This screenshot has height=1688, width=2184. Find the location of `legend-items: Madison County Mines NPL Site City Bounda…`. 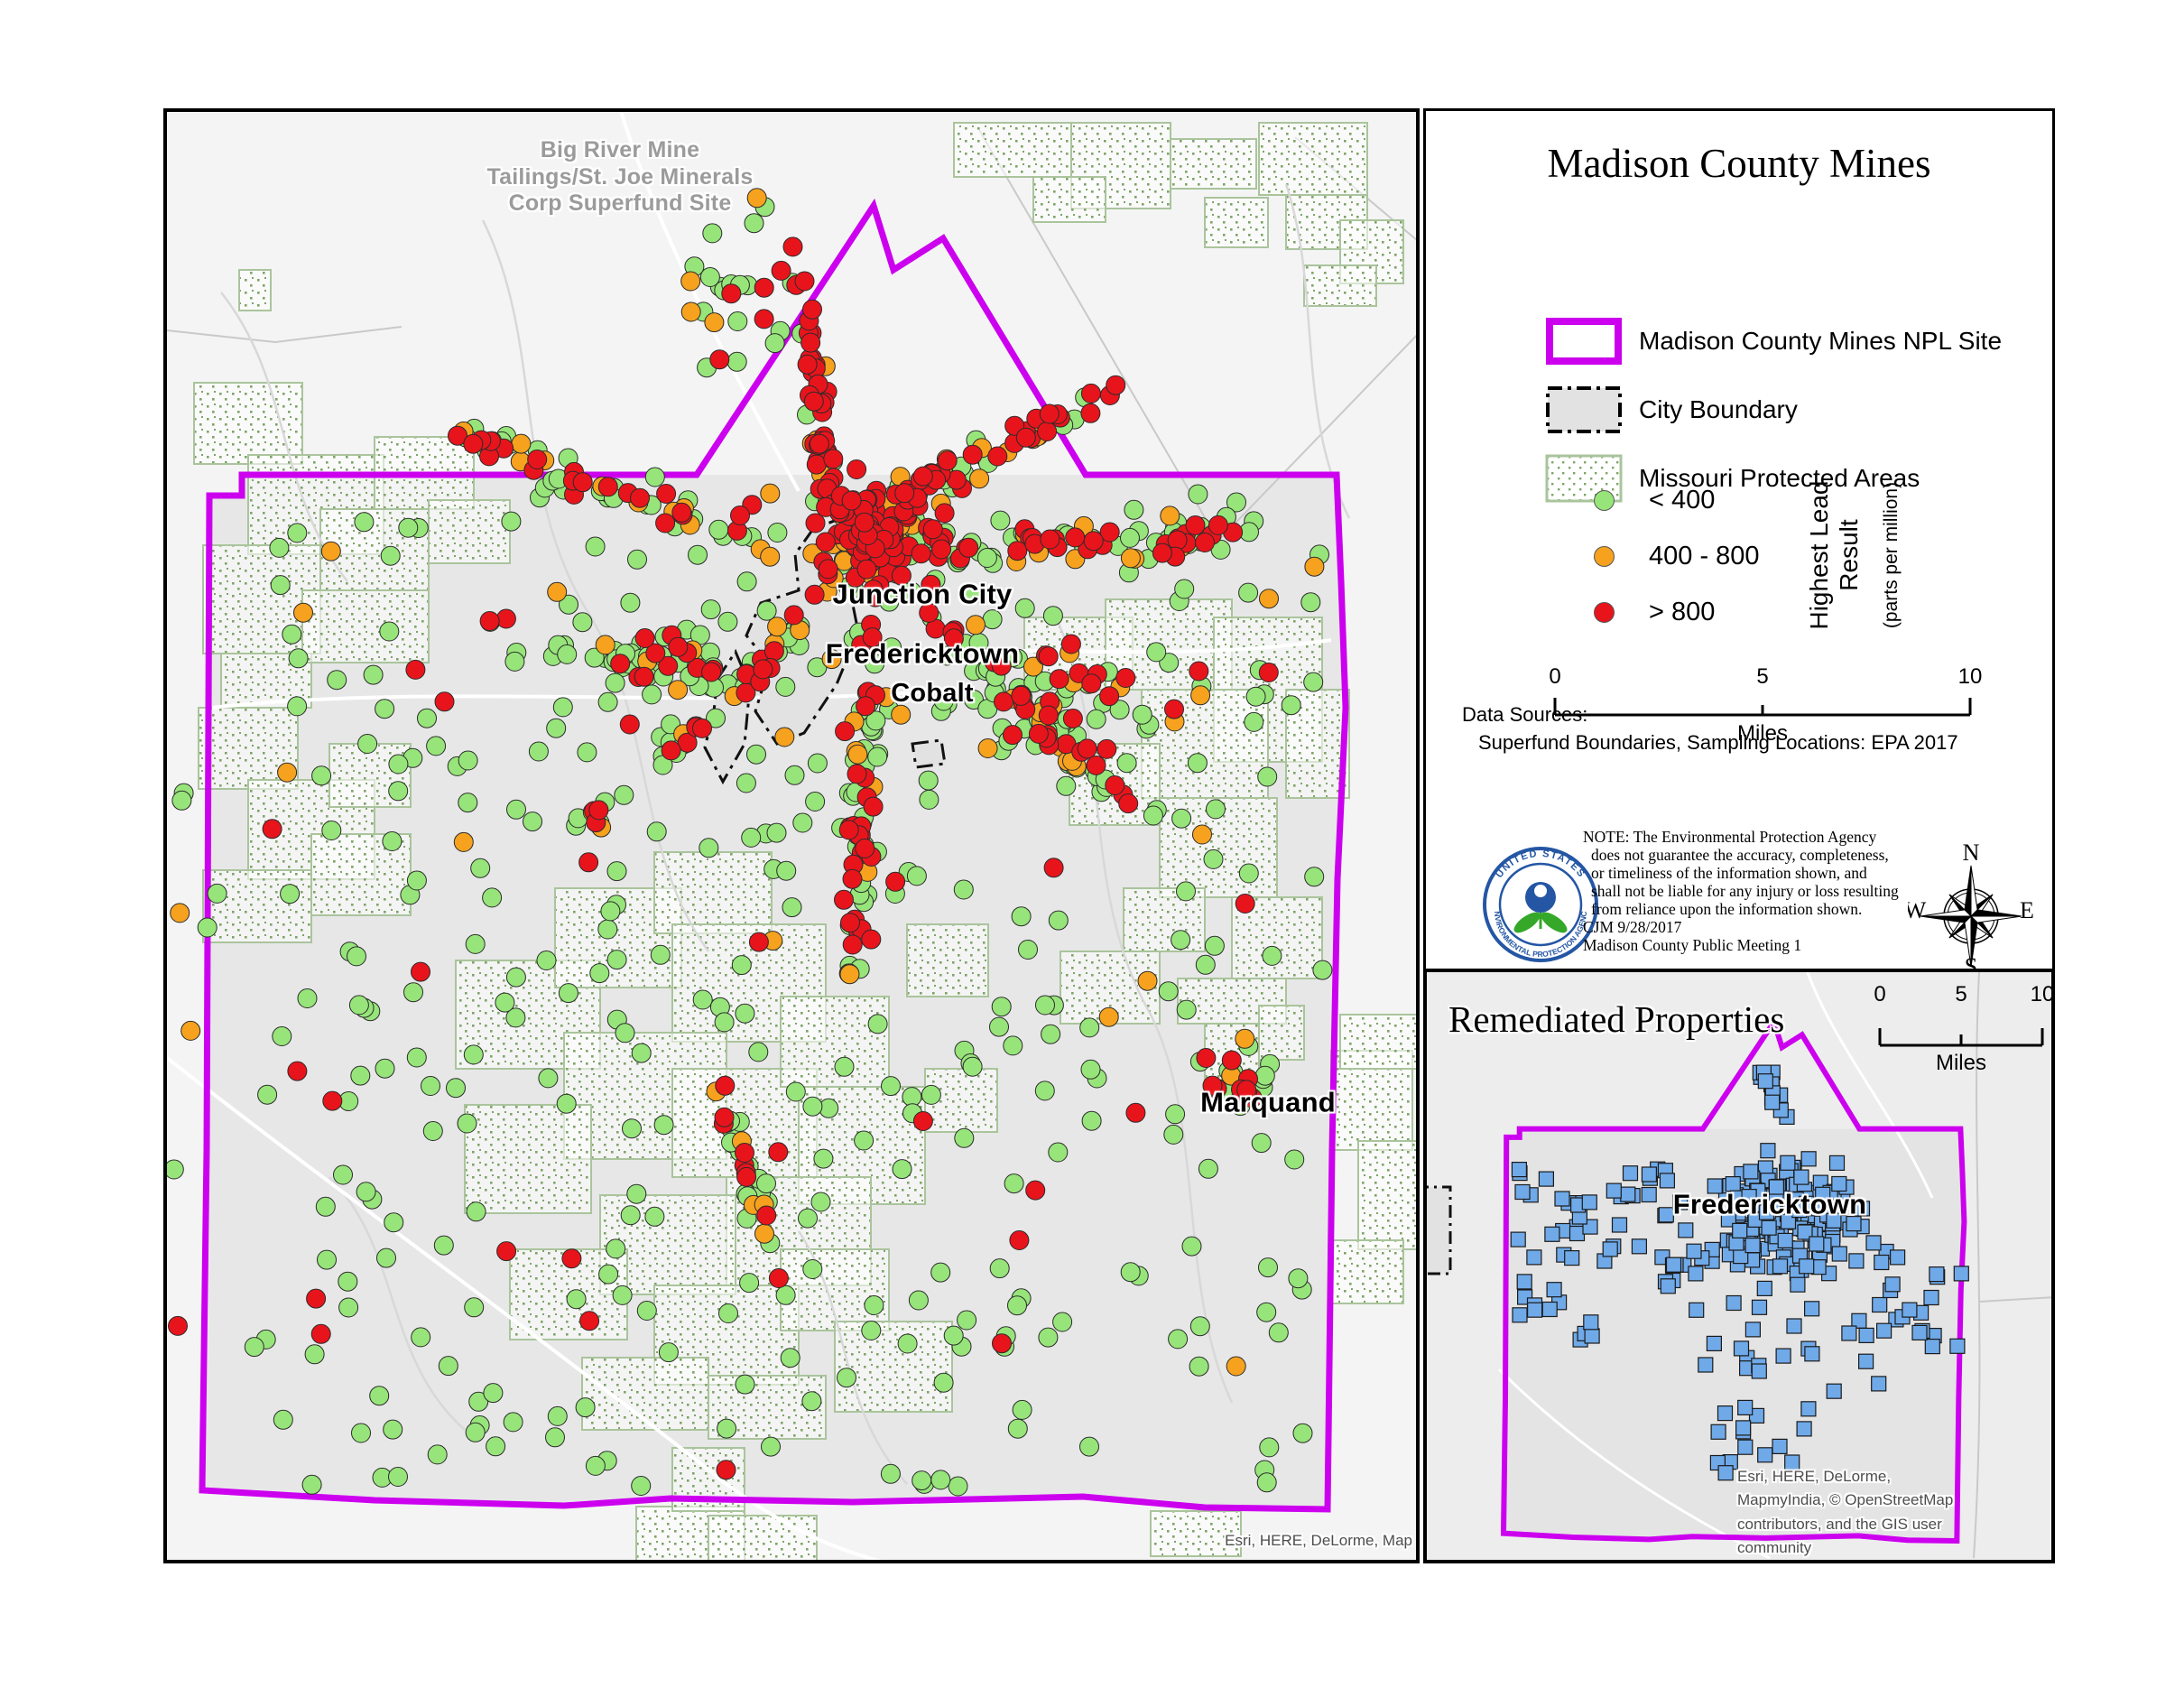

legend-items: Madison County Mines NPL Site City Bounda… is located at coordinates (1773, 420).